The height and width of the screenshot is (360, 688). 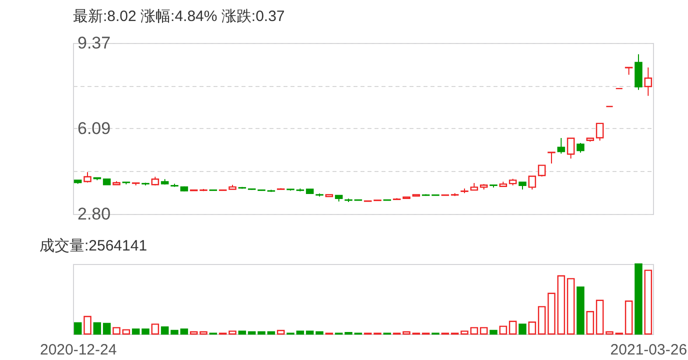 What do you see at coordinates (94, 43) in the screenshot?
I see `y-tick-label: 9.37` at bounding box center [94, 43].